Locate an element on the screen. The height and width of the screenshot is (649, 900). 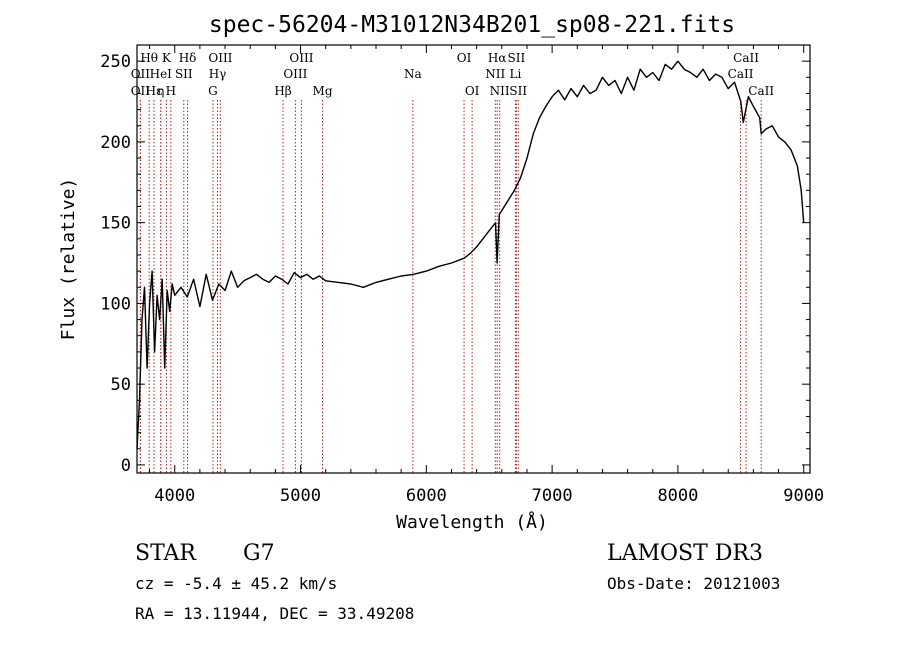
line-label: H is located at coordinates (171, 91).